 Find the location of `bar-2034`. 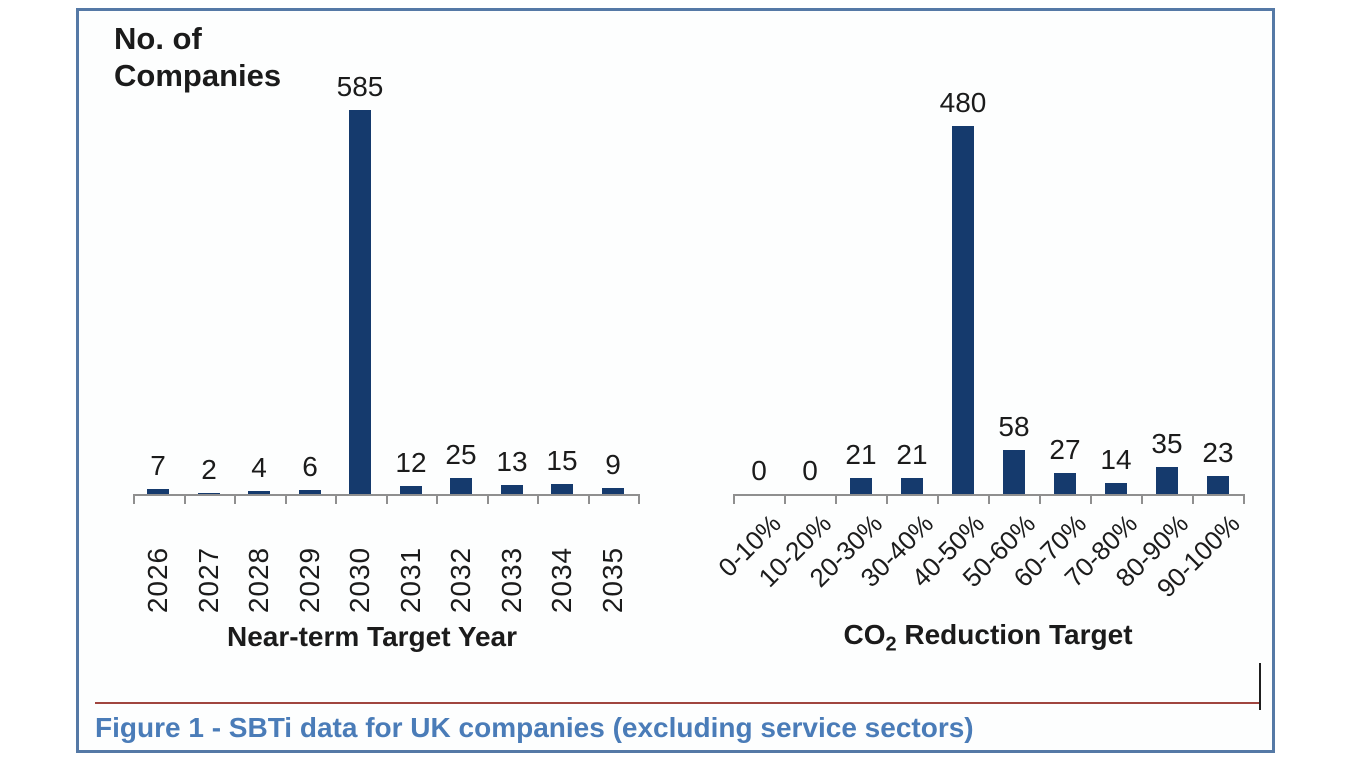

bar-2034 is located at coordinates (562, 489).